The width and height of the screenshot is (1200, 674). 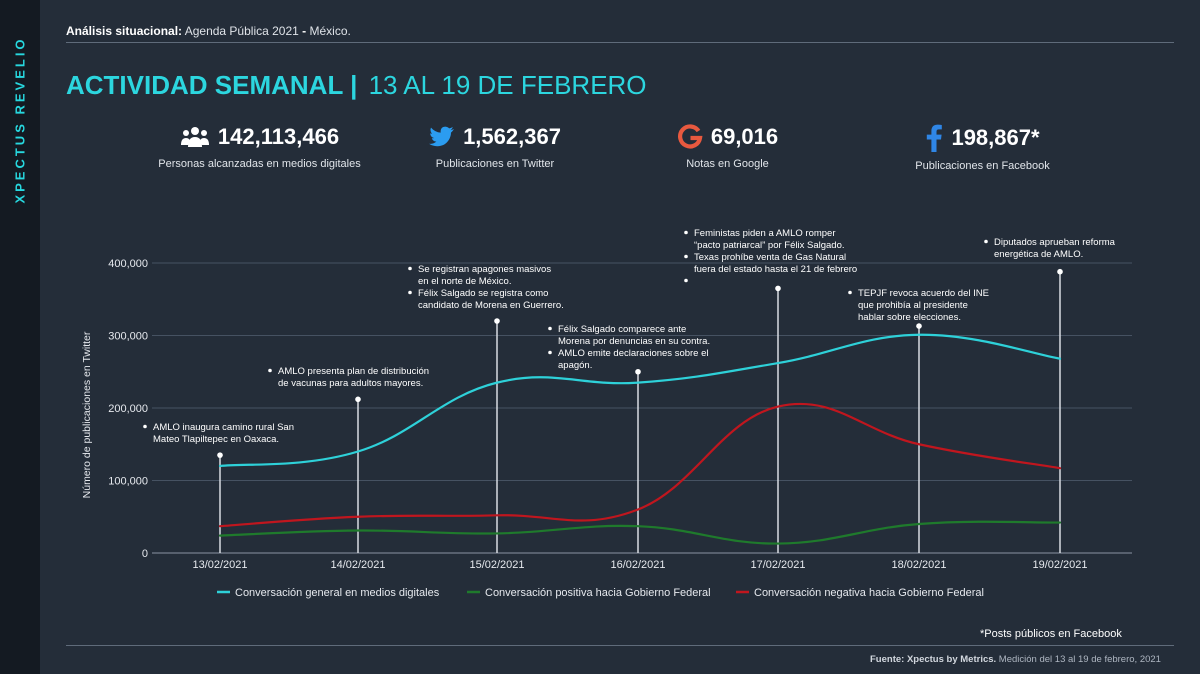 I want to click on kpi-reach-value: 142,113,466, so click(x=278, y=136).